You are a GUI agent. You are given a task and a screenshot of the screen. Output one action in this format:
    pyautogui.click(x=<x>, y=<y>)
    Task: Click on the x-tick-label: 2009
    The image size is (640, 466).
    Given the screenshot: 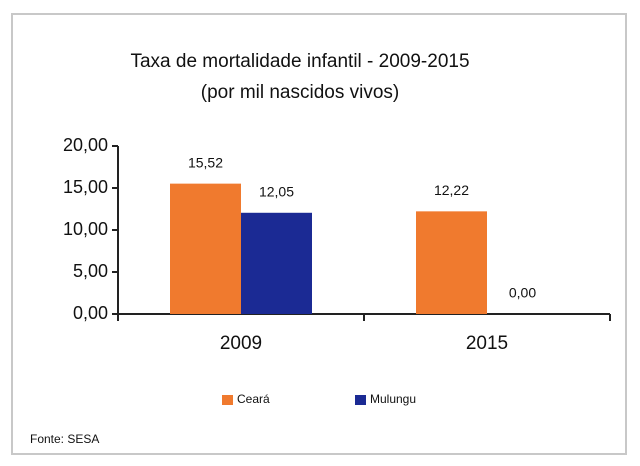 What is the action you would take?
    pyautogui.click(x=241, y=343)
    